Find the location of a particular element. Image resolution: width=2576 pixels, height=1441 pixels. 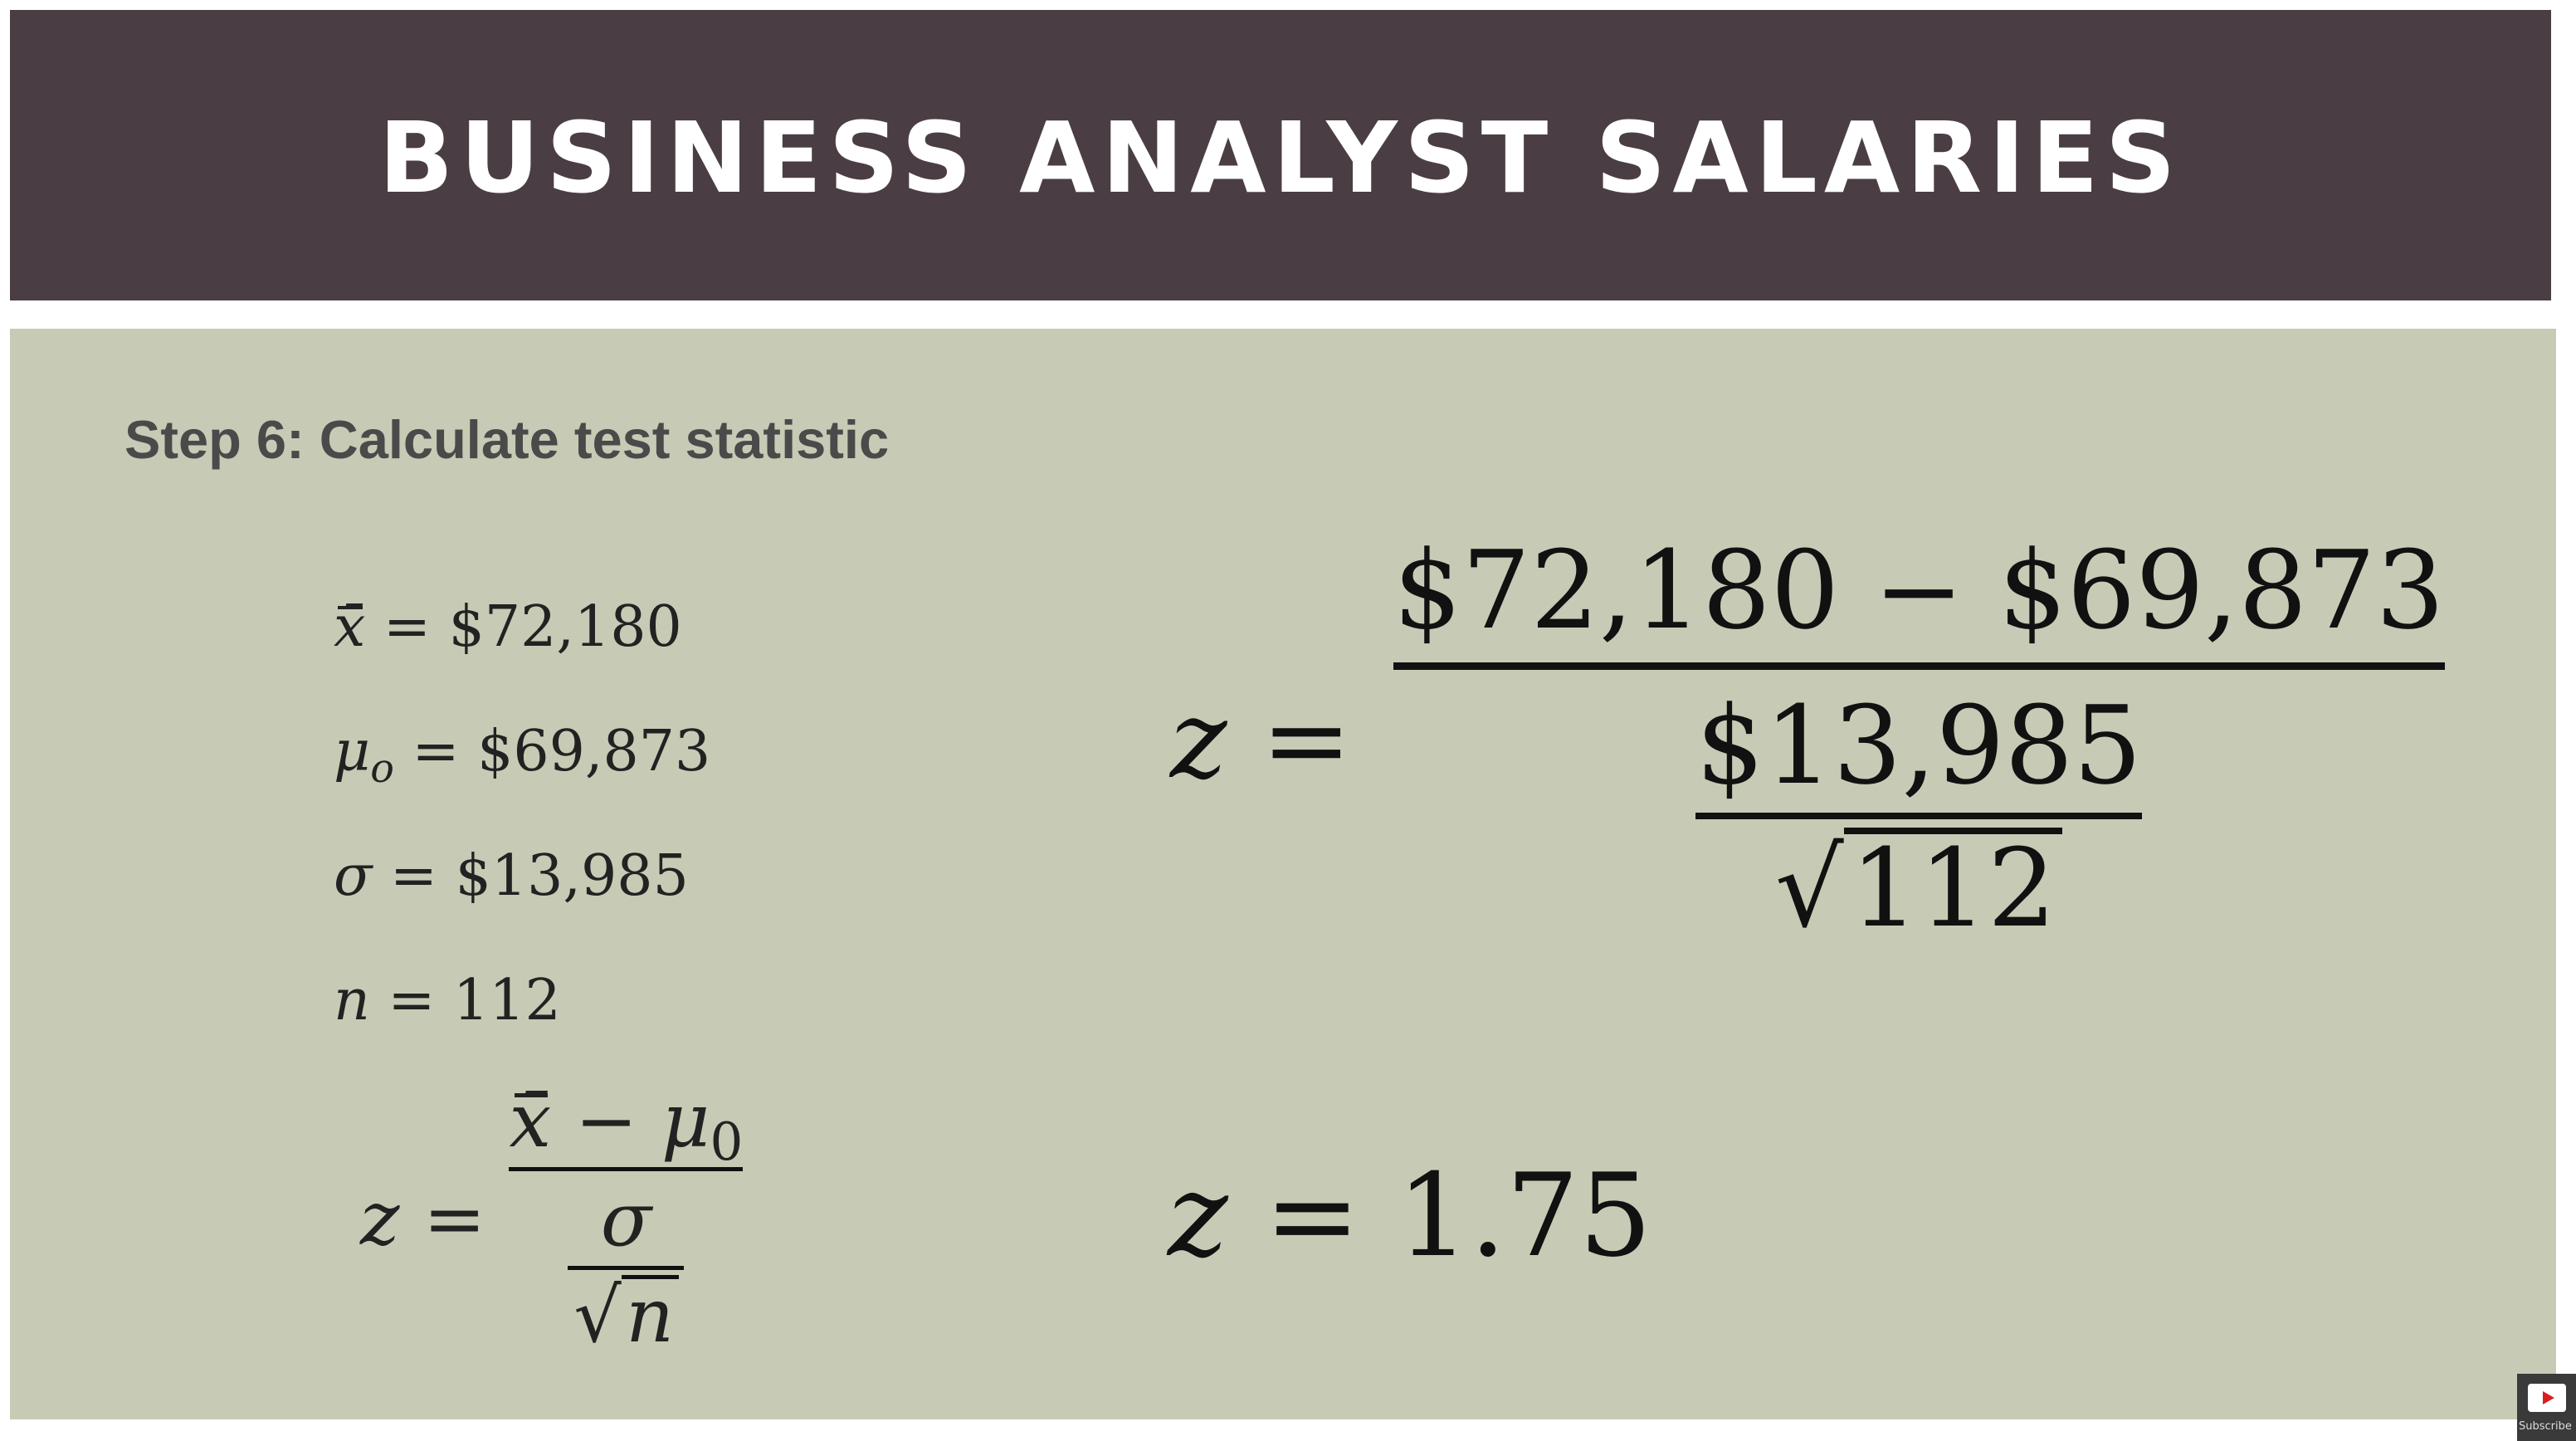

z-computation: z = $72,180 − $69,873 $13,985 √ 112 is located at coordinates (1807, 739).